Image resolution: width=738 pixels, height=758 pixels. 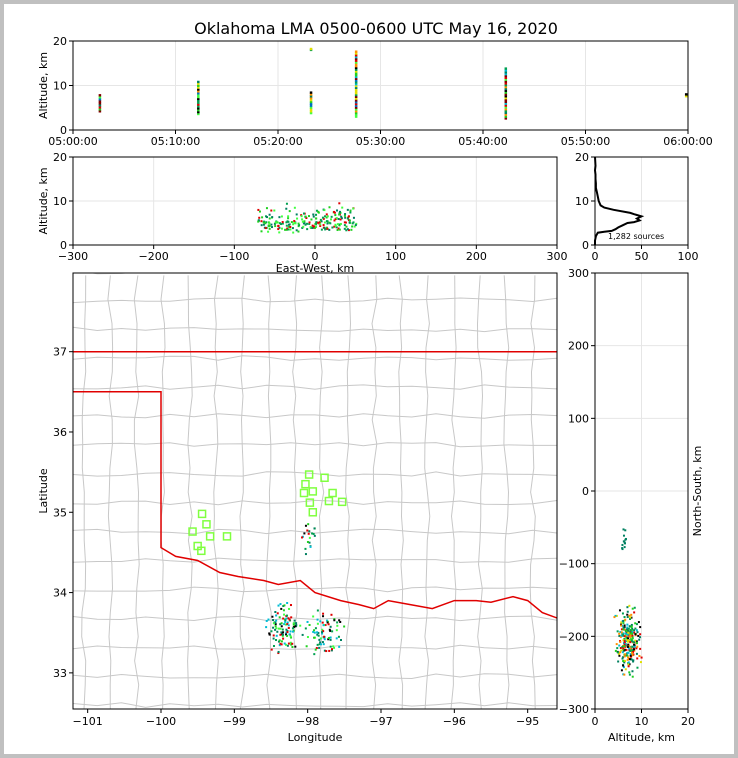 I want to click on hist-frame, so click(x=641, y=201).